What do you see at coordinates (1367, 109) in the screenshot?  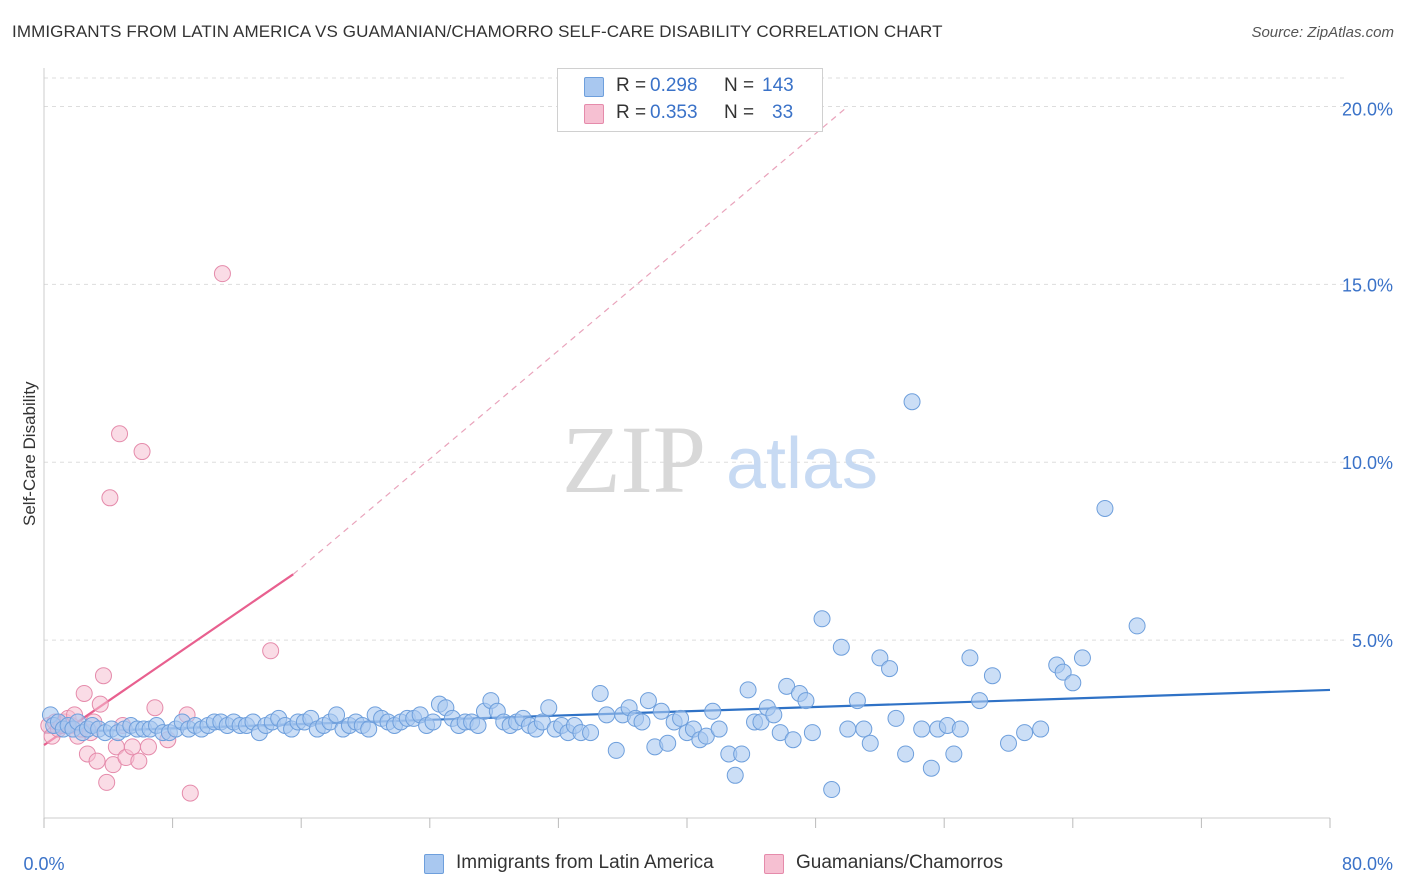 I see `y-tick-label: 20.0%` at bounding box center [1367, 109].